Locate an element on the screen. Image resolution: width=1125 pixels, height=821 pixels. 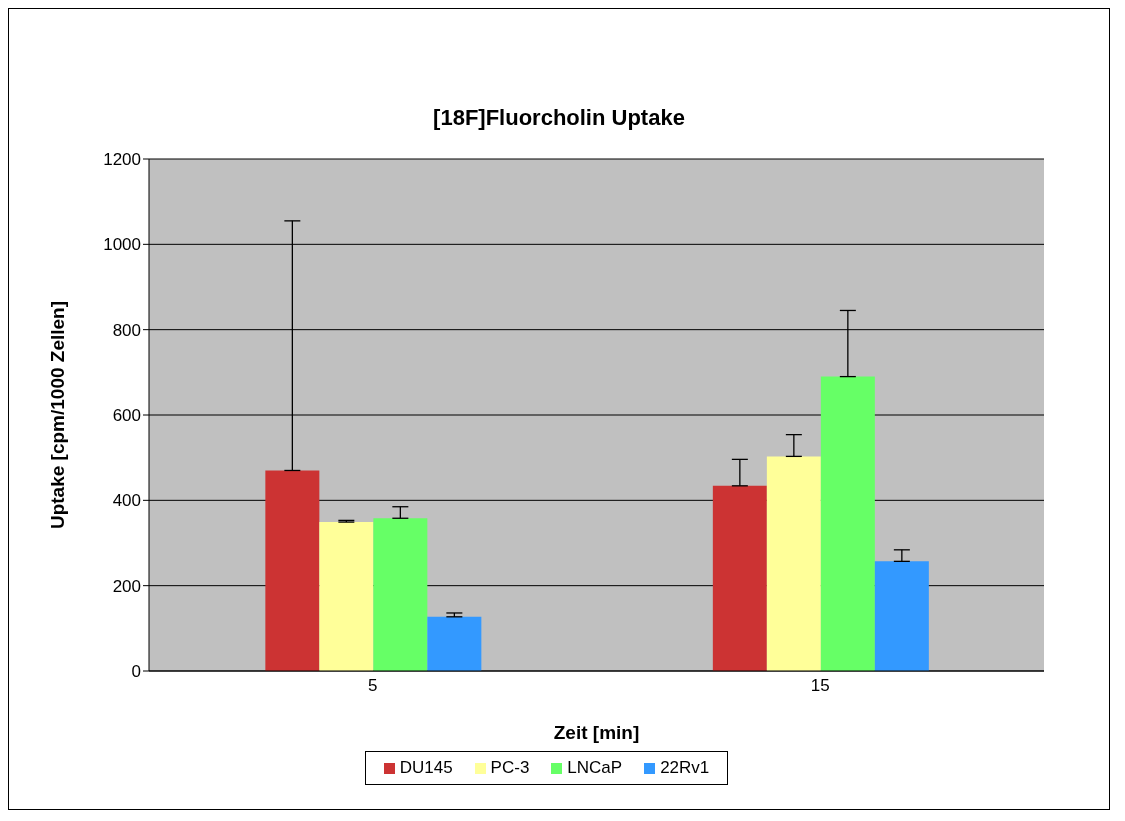
y-axis-title: Uptake [cpm/1000 Zellen] is located at coordinates (57, 415).